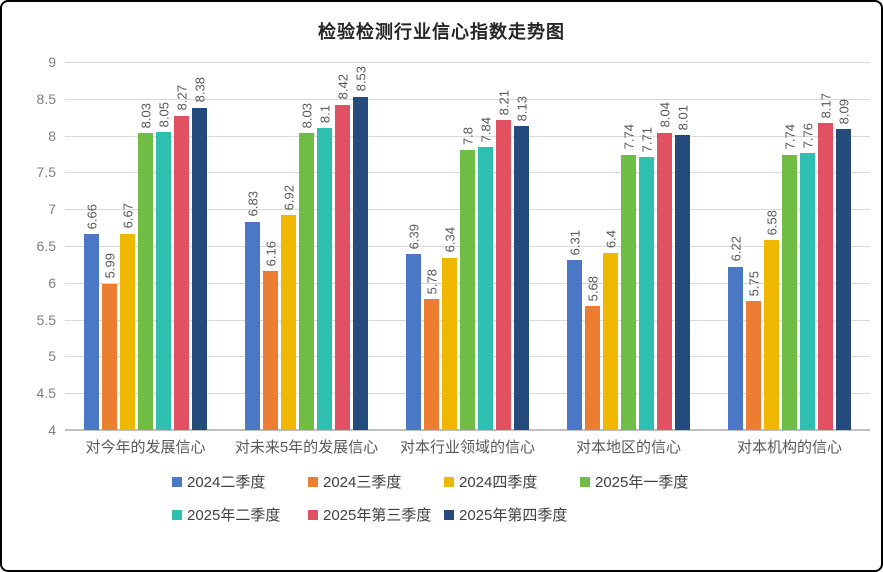 This screenshot has width=883, height=572. Describe the element at coordinates (46, 98) in the screenshot. I see `y-tick-label: 8.5` at that location.